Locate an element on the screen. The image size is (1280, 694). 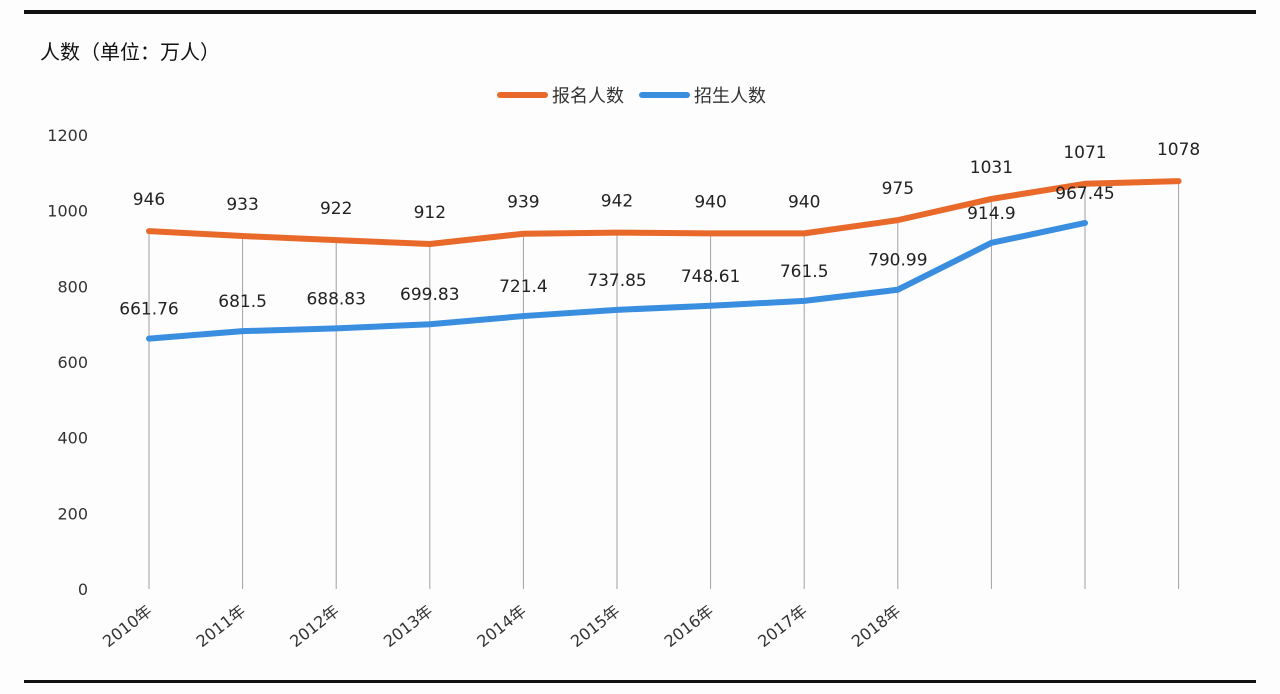
series-line-applicants is located at coordinates (664, 212).